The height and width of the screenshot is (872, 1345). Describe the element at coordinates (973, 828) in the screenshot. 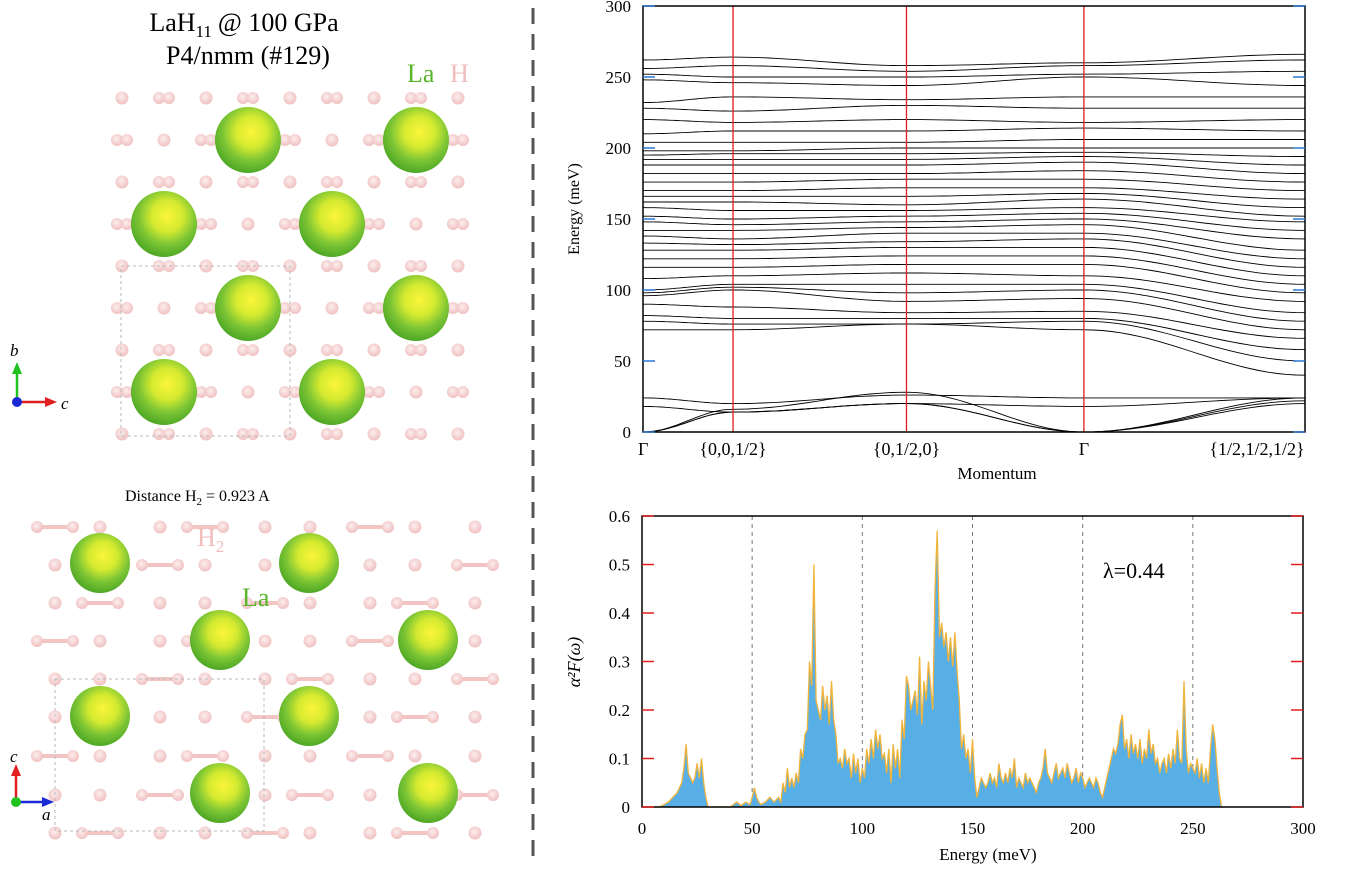

I see `a2f-x-tick-label: 150` at that location.